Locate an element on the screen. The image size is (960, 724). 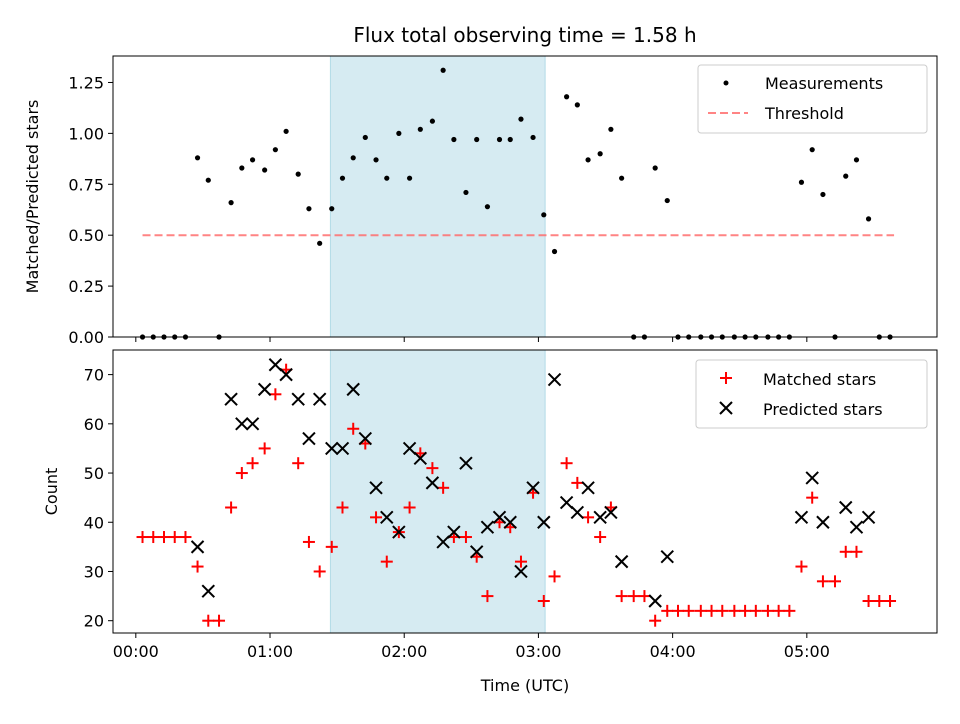
chart-title: Flux total observing time = 1.58 h is located at coordinates (524, 35).